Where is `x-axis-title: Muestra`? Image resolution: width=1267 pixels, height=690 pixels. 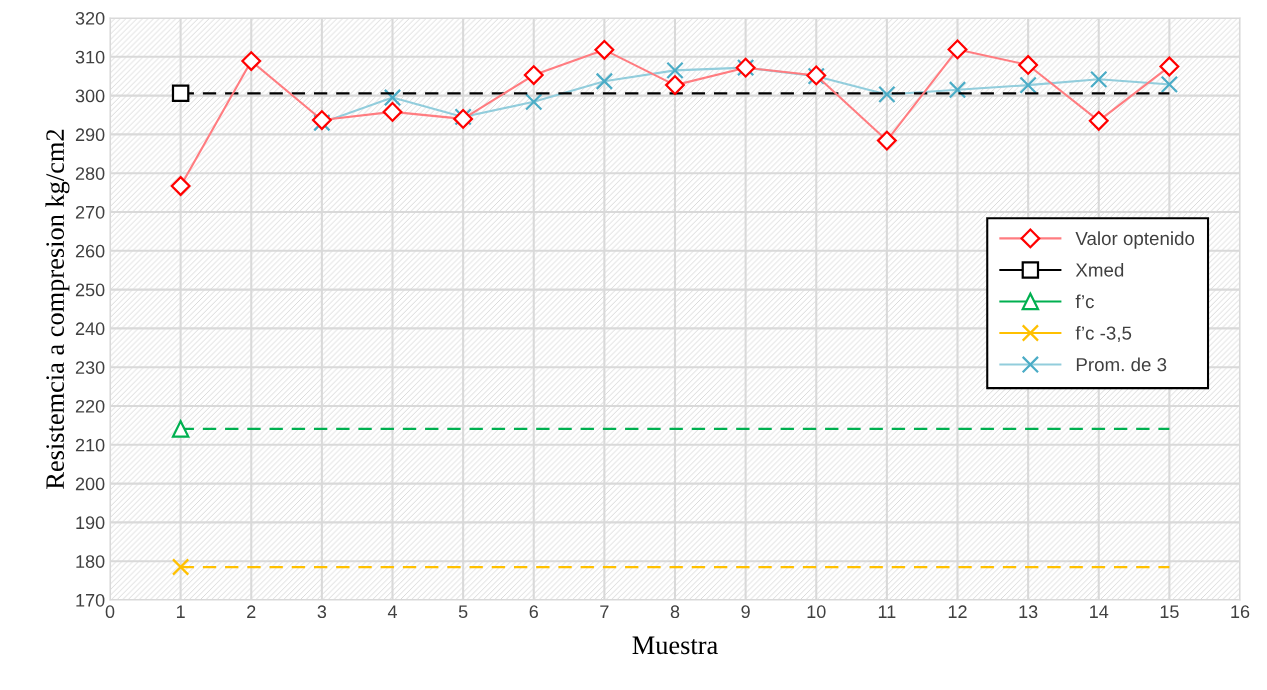 x-axis-title: Muestra is located at coordinates (675, 645).